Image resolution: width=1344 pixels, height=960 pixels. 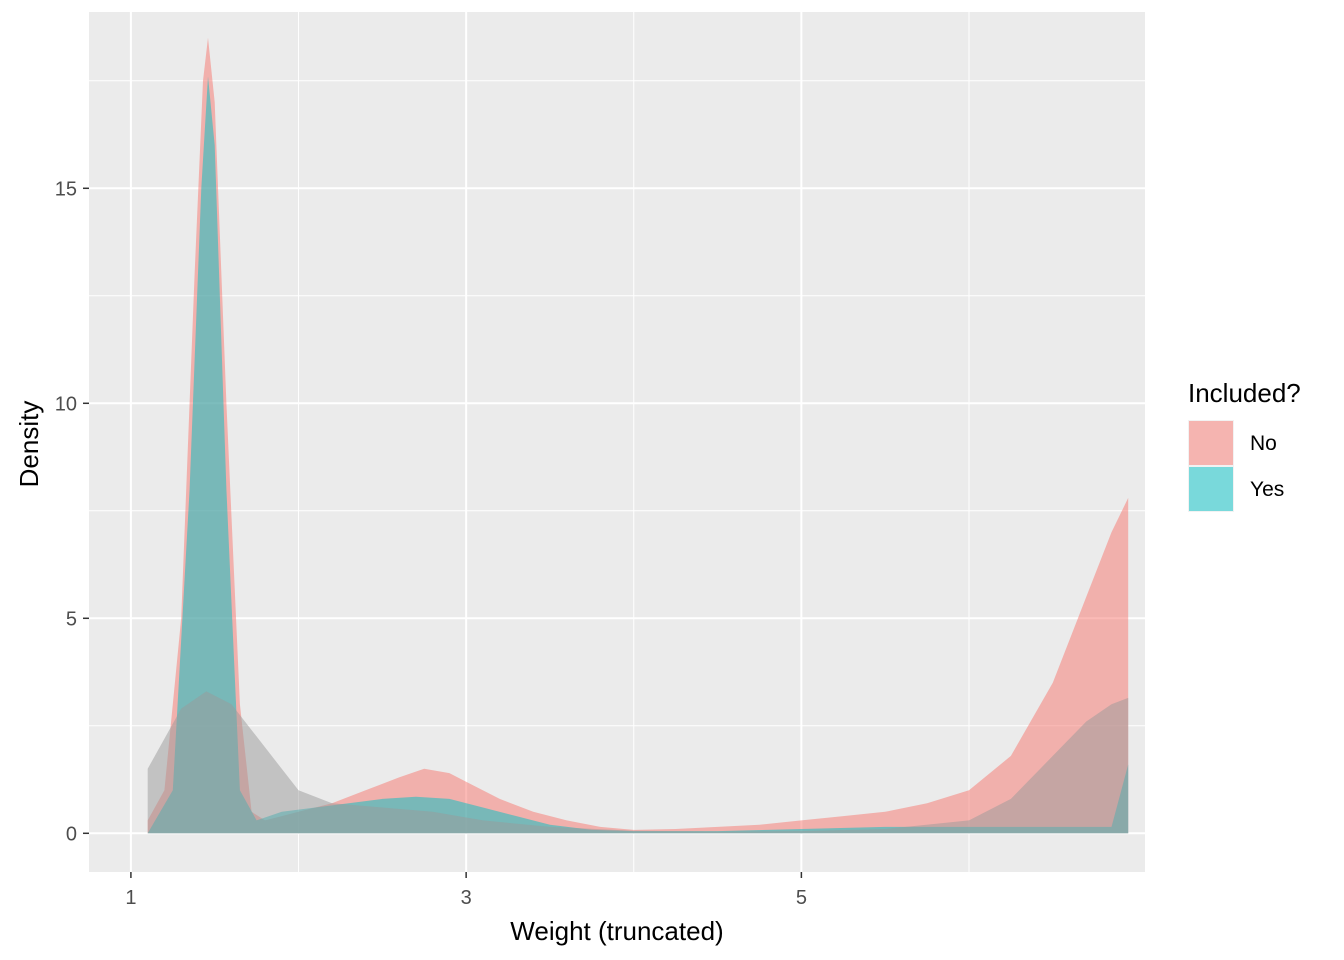 I want to click on y-tick-label: 5, so click(x=71, y=619).